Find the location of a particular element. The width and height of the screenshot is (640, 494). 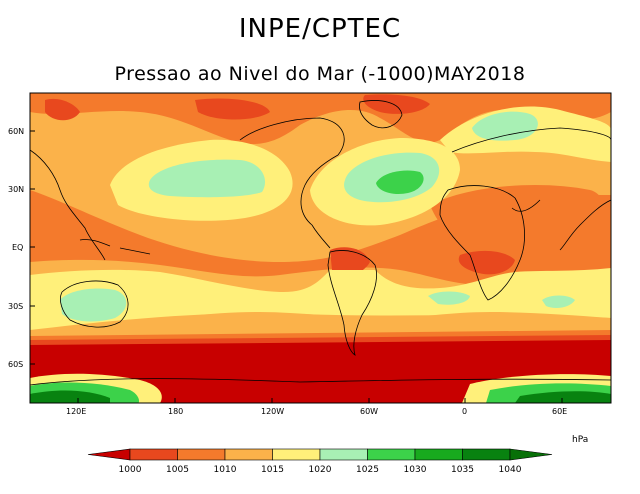

colorbar: 1000 1005 1010 1015 1020 1025 1030 1035 1040 is located at coordinates (320, 461).